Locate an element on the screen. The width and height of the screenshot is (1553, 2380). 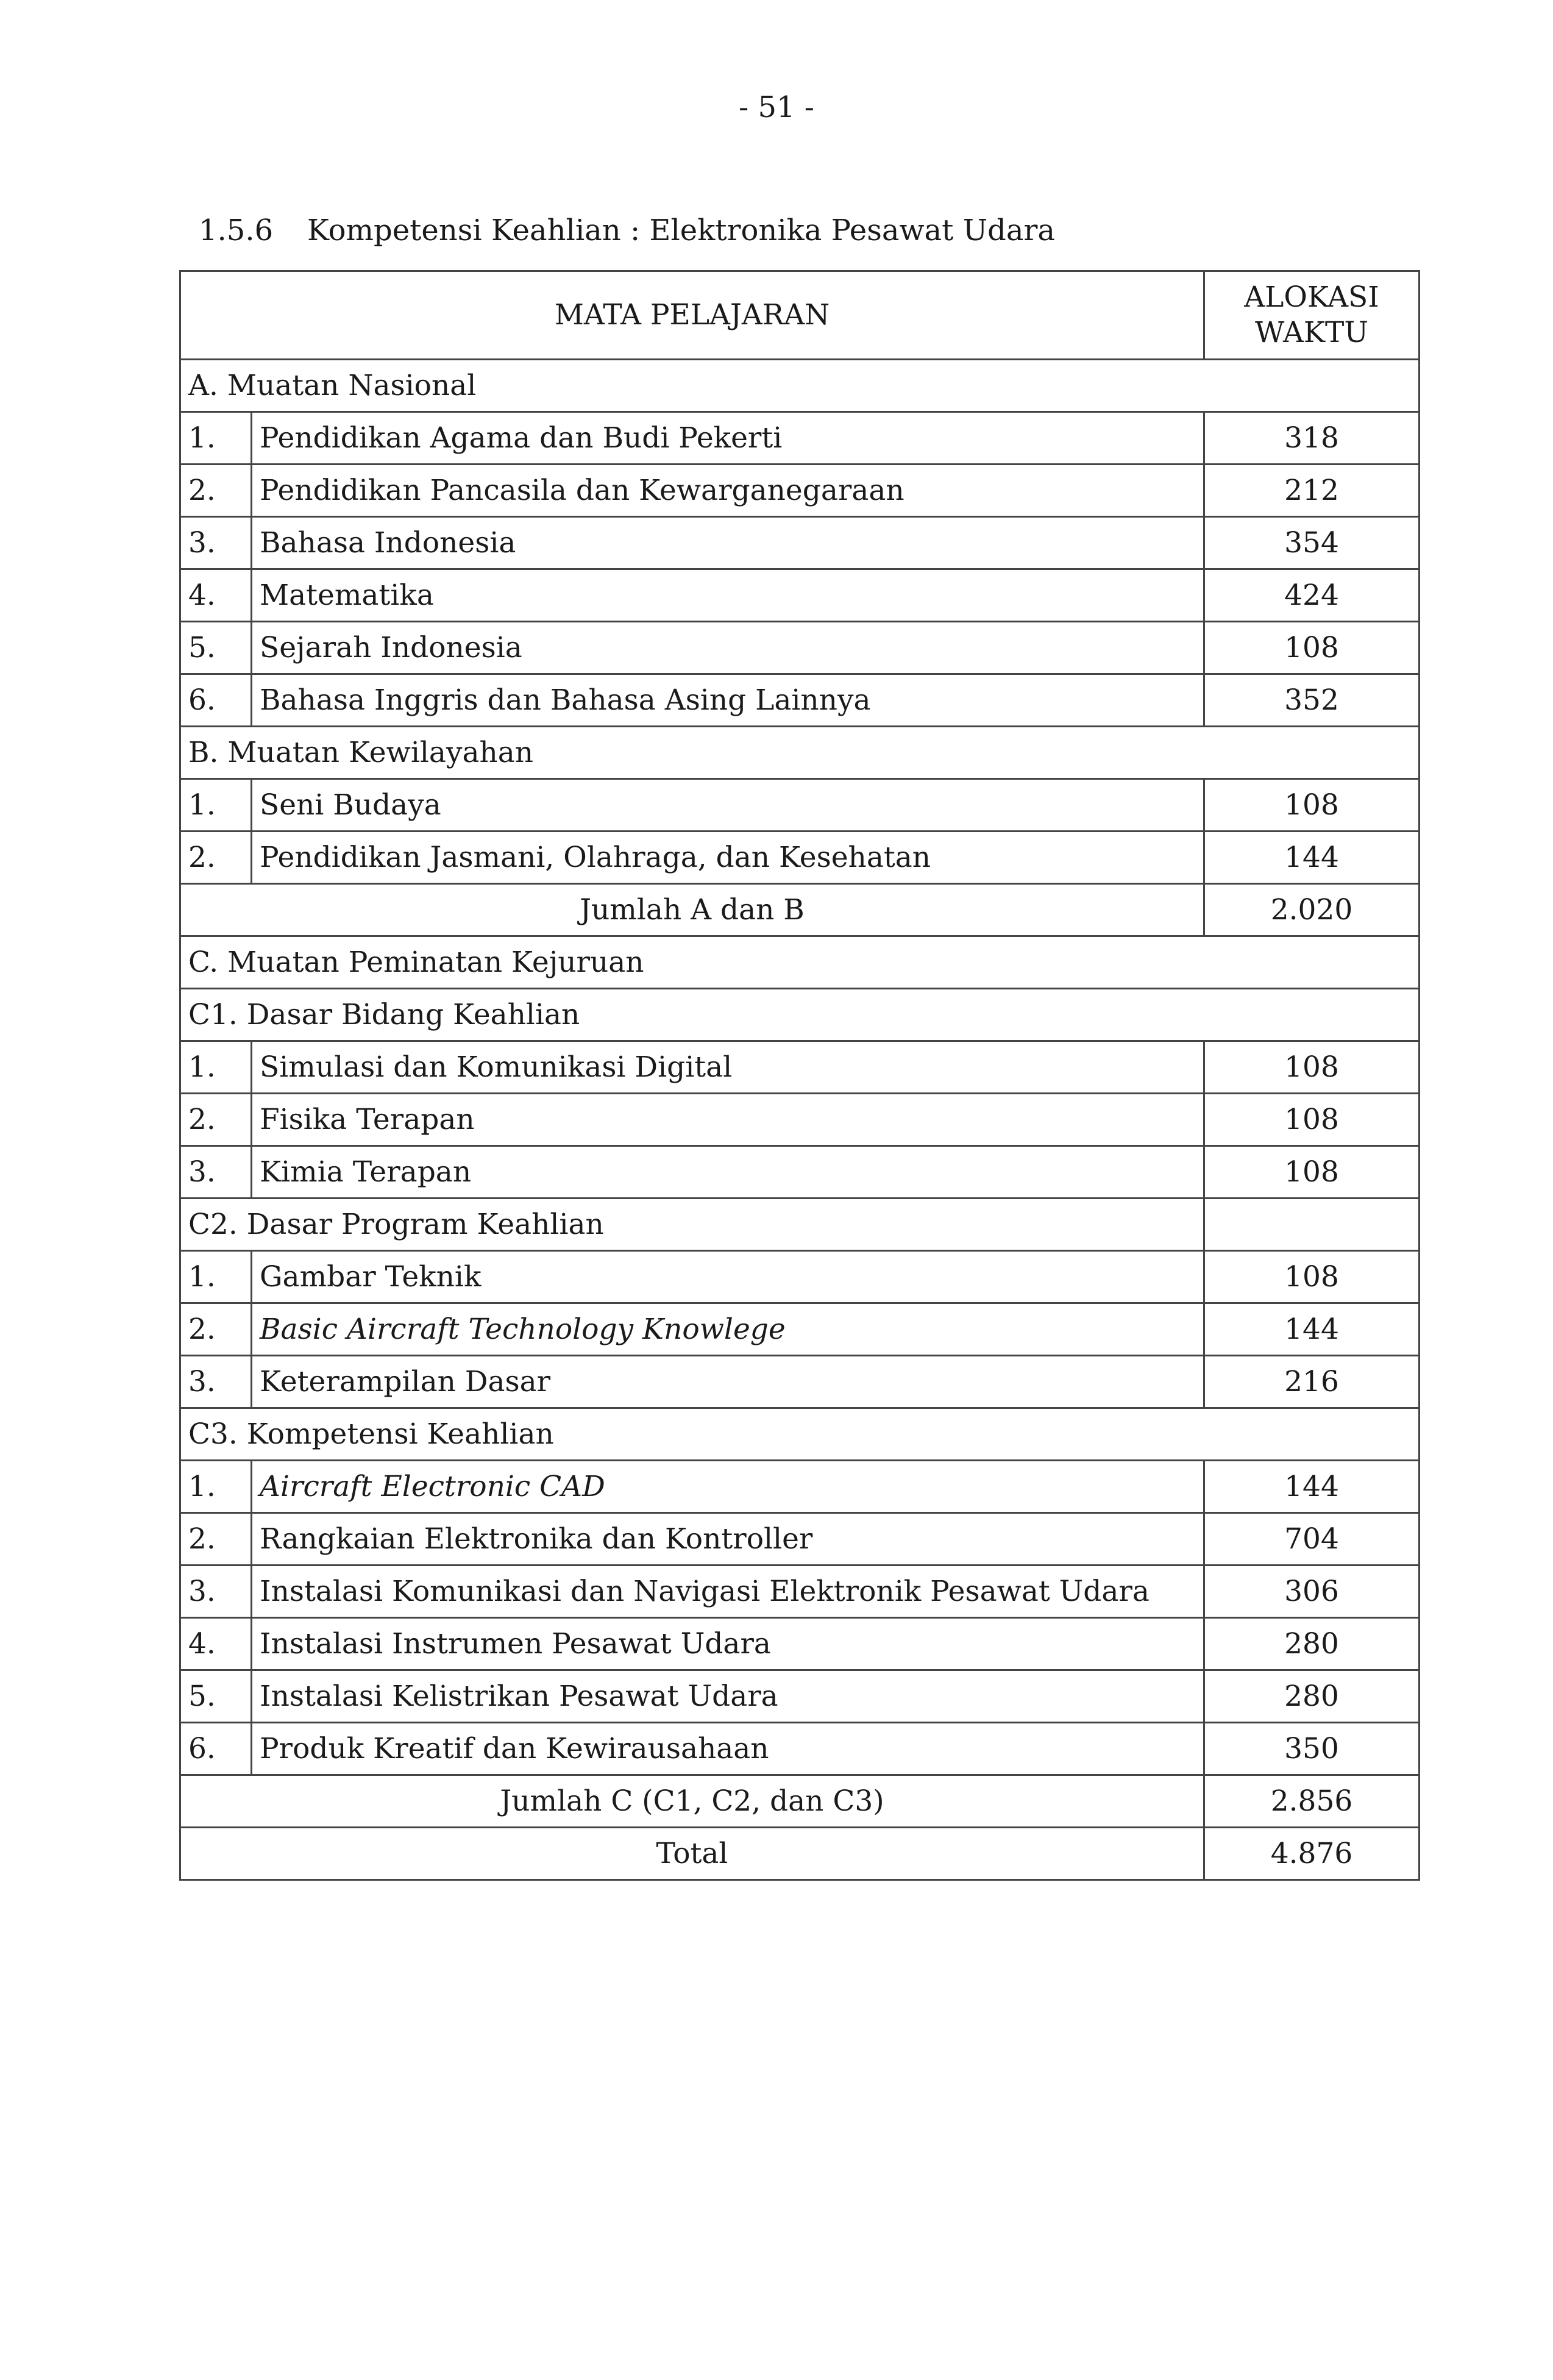
table-row: 3. Kimia Terapan 108 is located at coordinates (799, 1172).